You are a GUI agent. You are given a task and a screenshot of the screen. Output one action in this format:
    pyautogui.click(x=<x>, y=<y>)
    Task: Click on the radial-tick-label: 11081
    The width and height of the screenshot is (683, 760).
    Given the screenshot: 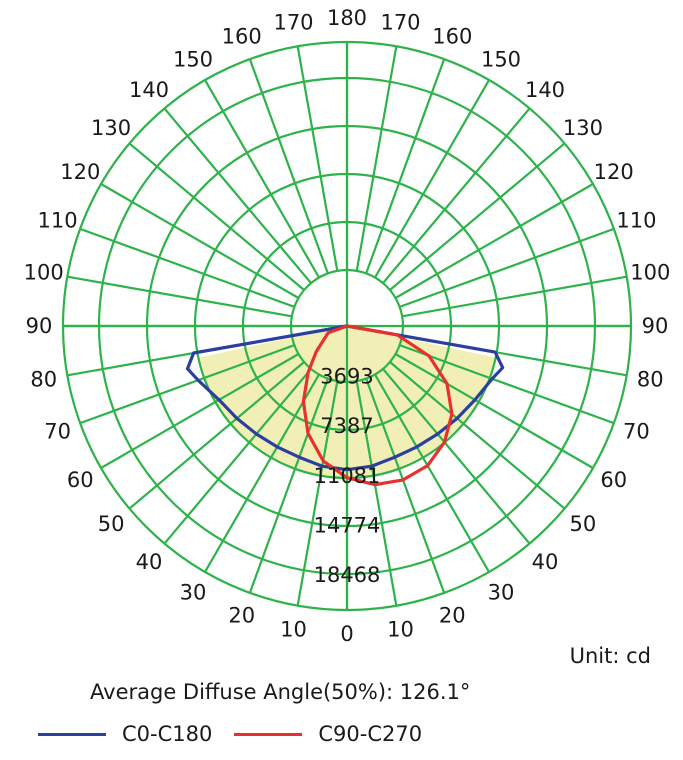 What is the action you would take?
    pyautogui.click(x=347, y=476)
    